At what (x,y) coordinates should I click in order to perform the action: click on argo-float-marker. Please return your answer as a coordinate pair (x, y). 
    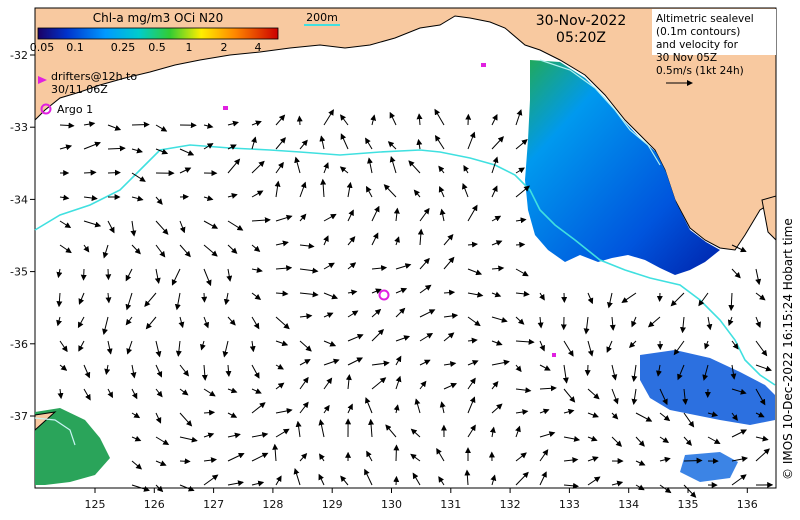
    Looking at the image, I should click on (384, 295).